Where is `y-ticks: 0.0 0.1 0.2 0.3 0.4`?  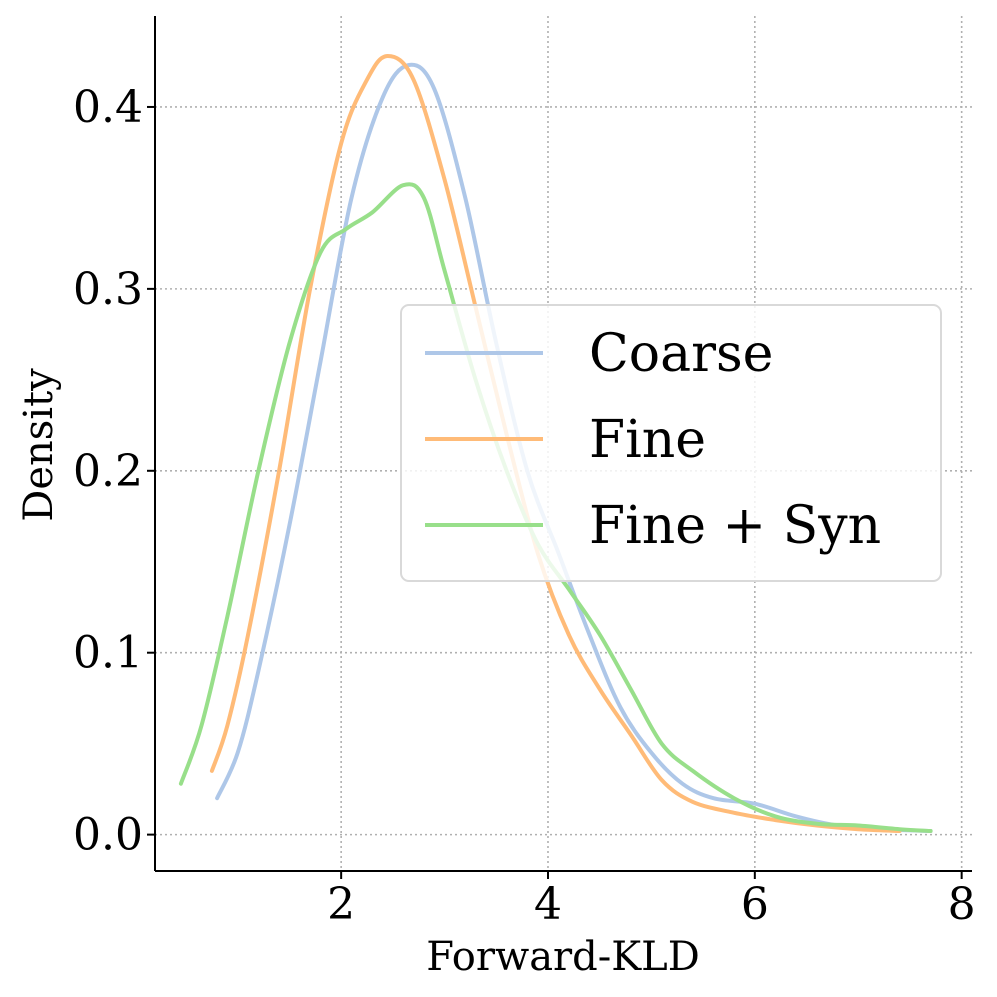 y-ticks: 0.0 0.1 0.2 0.3 0.4 is located at coordinates (114, 471).